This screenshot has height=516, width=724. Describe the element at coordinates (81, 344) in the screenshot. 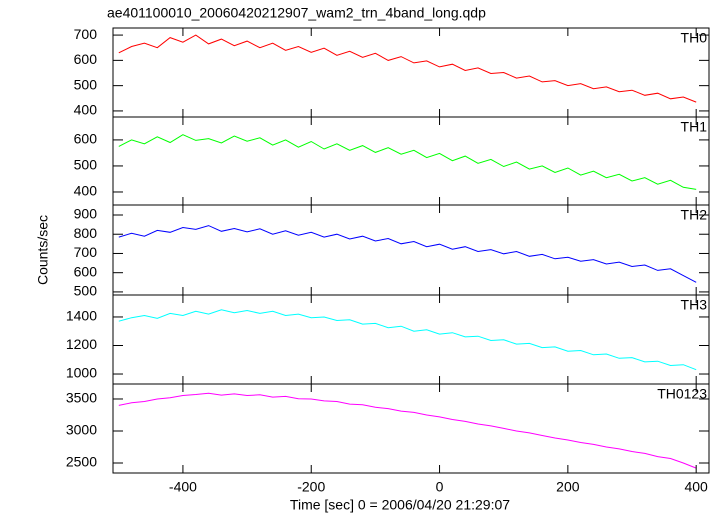

I see `y-tick-label: 1200` at that location.